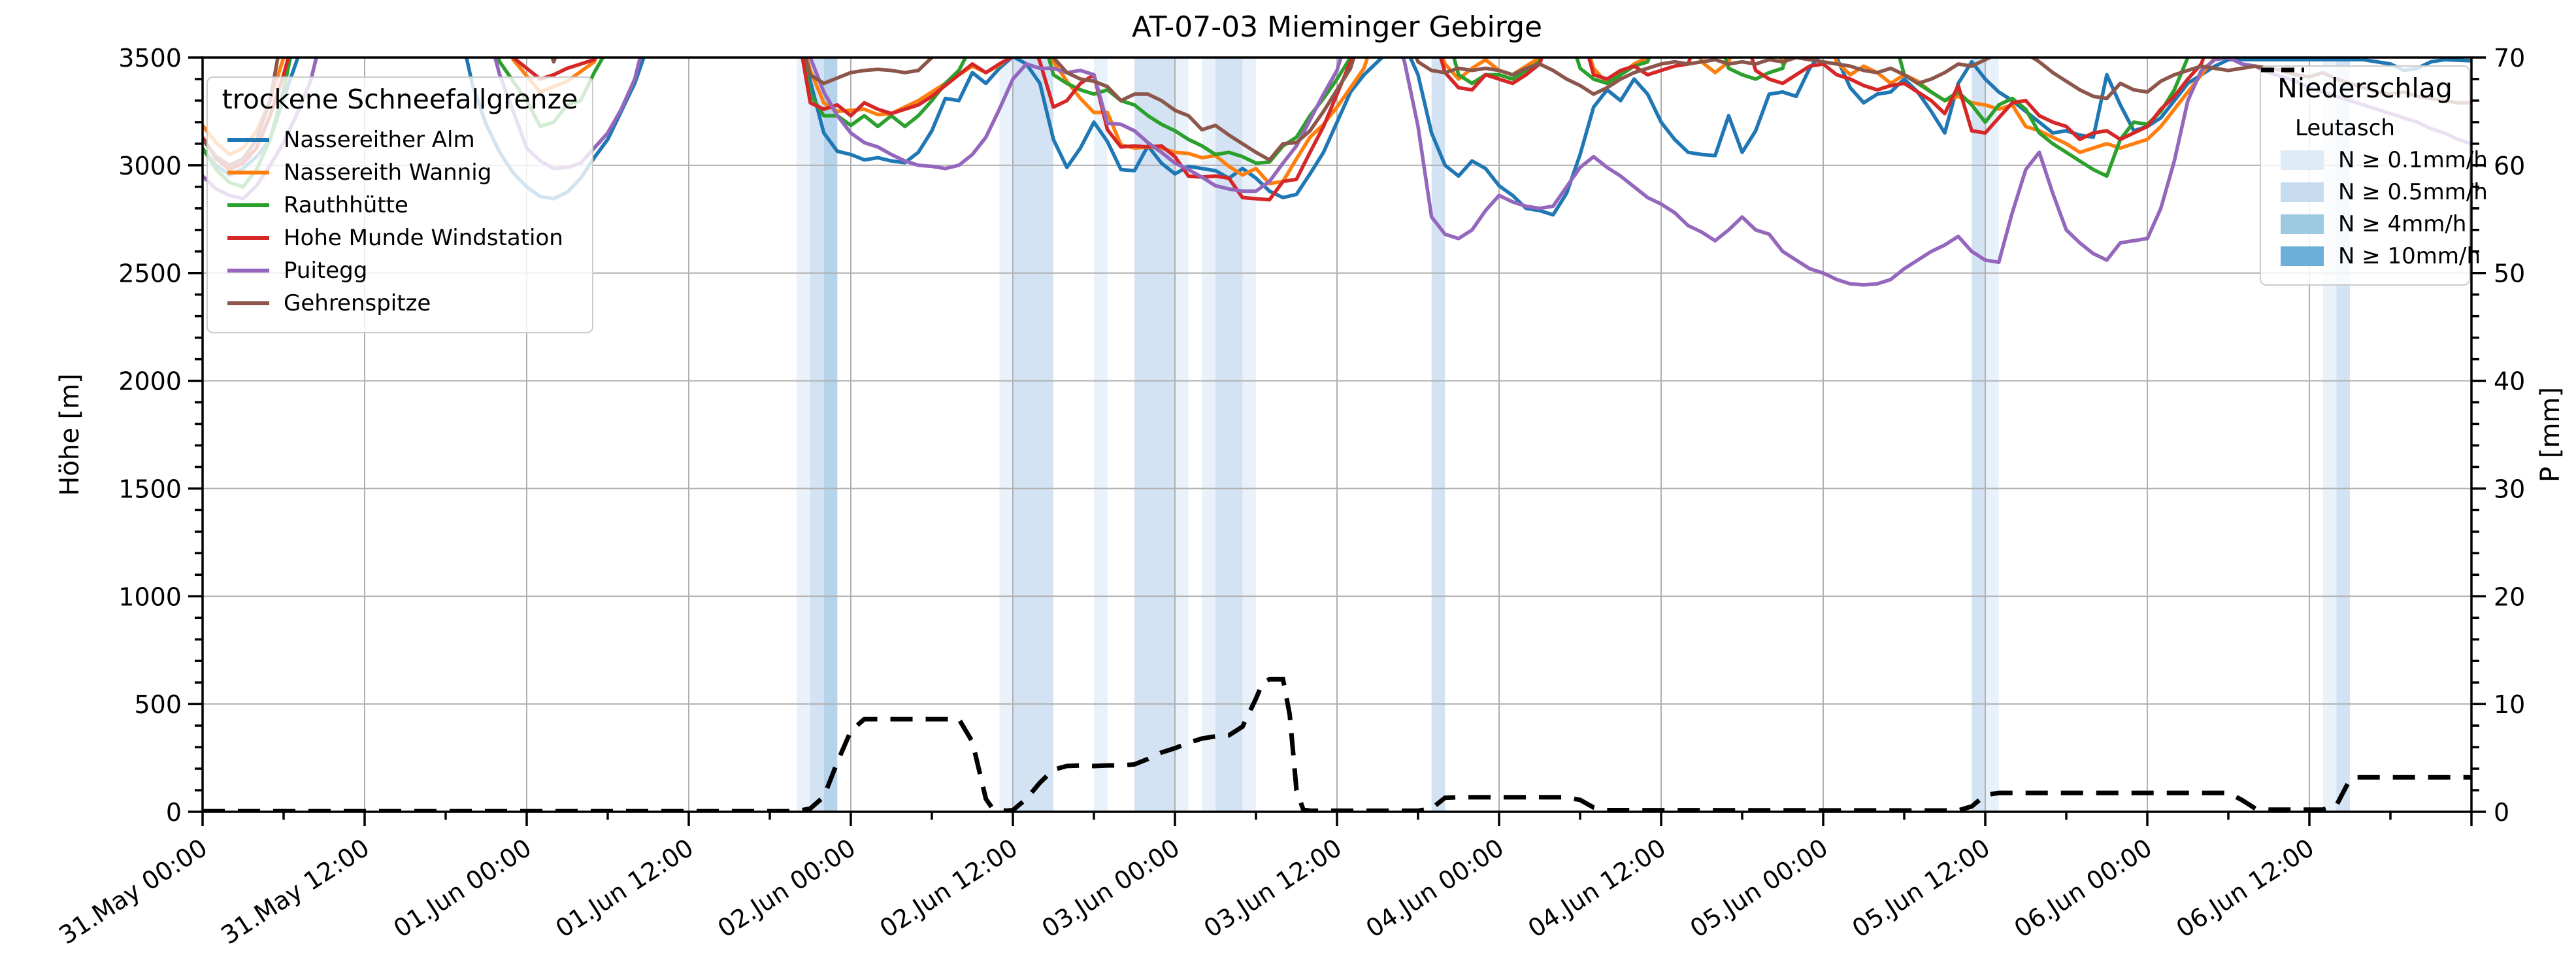 The image size is (2576, 968). Describe the element at coordinates (2345, 128) in the screenshot. I see `legend-item-label: Leutasch` at that location.